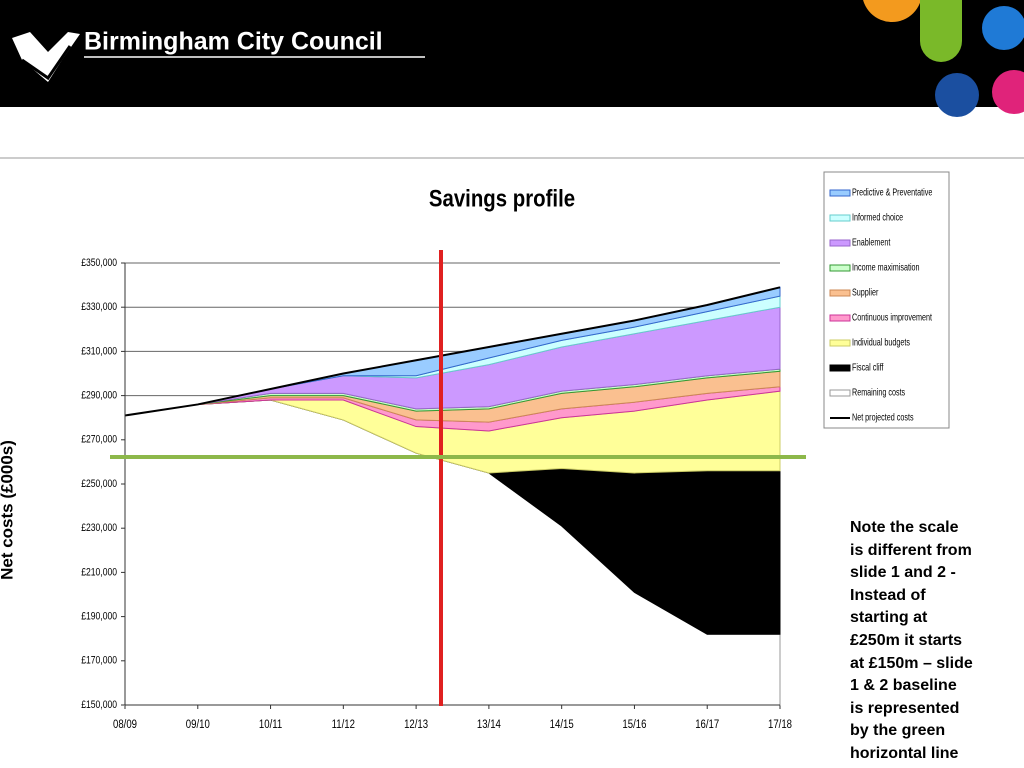 The height and width of the screenshot is (768, 1024). What do you see at coordinates (99, 484) in the screenshot?
I see `y-tick-label: £250,000` at bounding box center [99, 484].